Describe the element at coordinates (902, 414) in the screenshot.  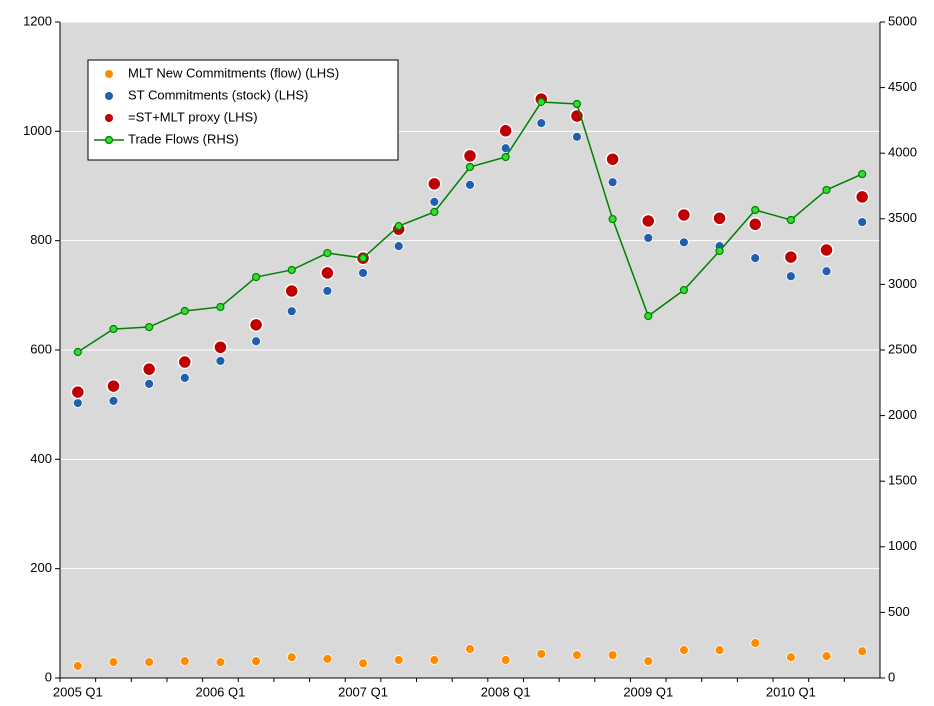
I see `y2-tick-label: 2000` at that location.